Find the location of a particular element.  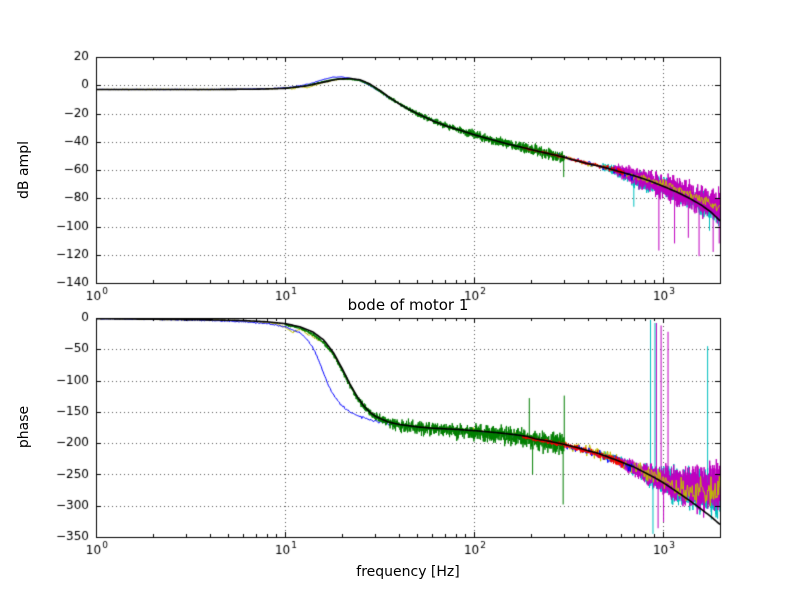

frequency-axis-label: frequency [Hz] is located at coordinates (408, 572).